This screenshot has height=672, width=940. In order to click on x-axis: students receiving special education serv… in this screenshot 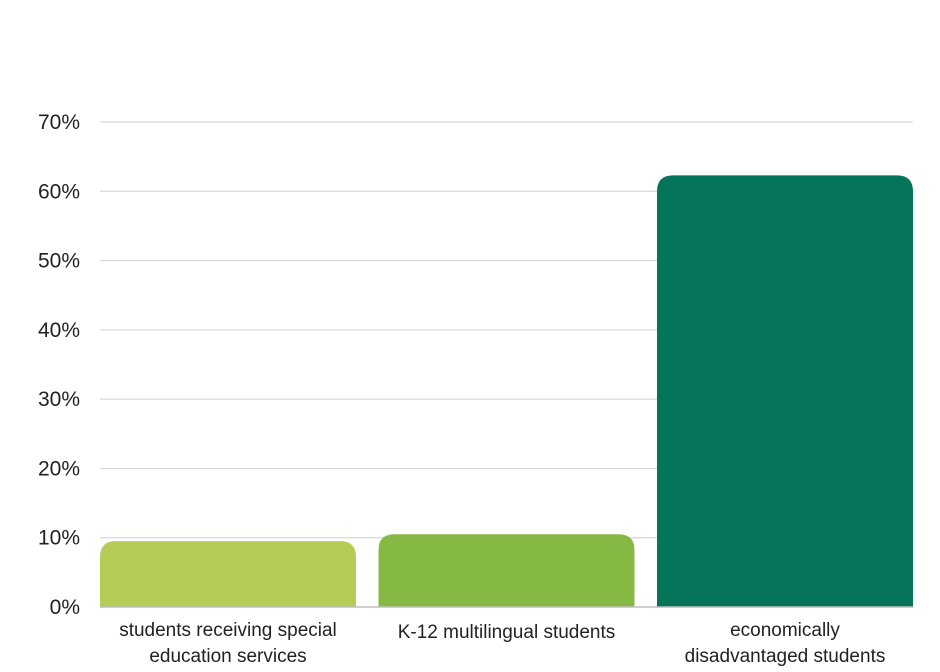, I will do `click(506, 636)`.